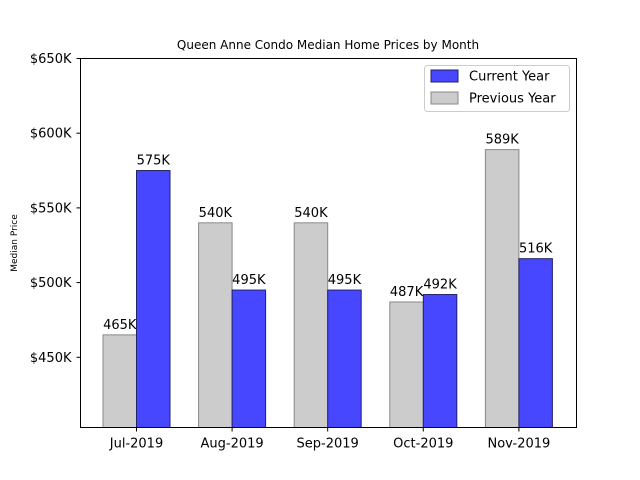 The width and height of the screenshot is (640, 480). I want to click on x-tick-label: Aug-2019, so click(232, 444).